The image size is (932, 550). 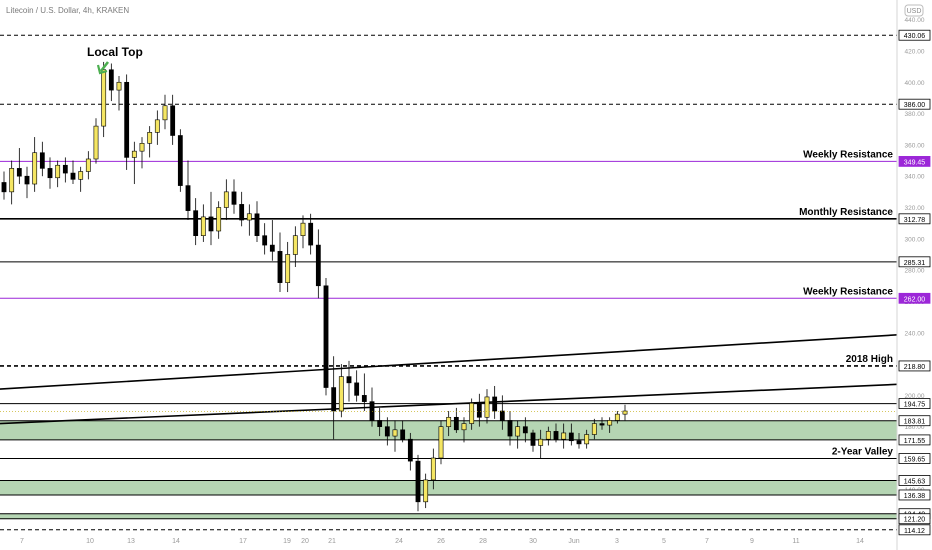 I want to click on time-tick: 21, so click(x=332, y=541).